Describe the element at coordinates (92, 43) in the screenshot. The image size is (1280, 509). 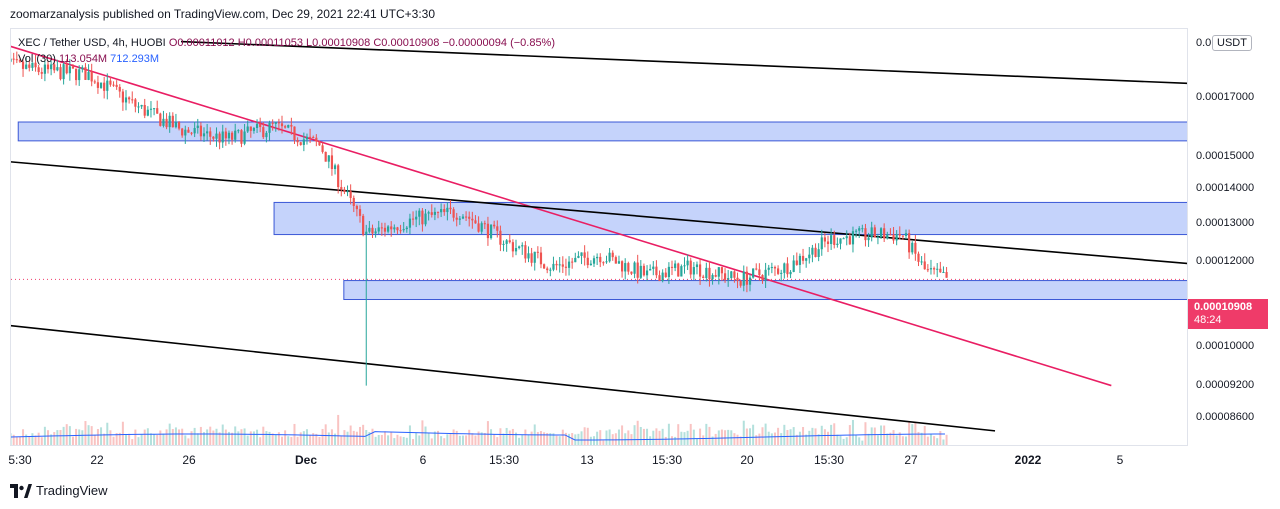
I see `symbol-label: XEC / Tether USD, 4h, HUOBI` at that location.